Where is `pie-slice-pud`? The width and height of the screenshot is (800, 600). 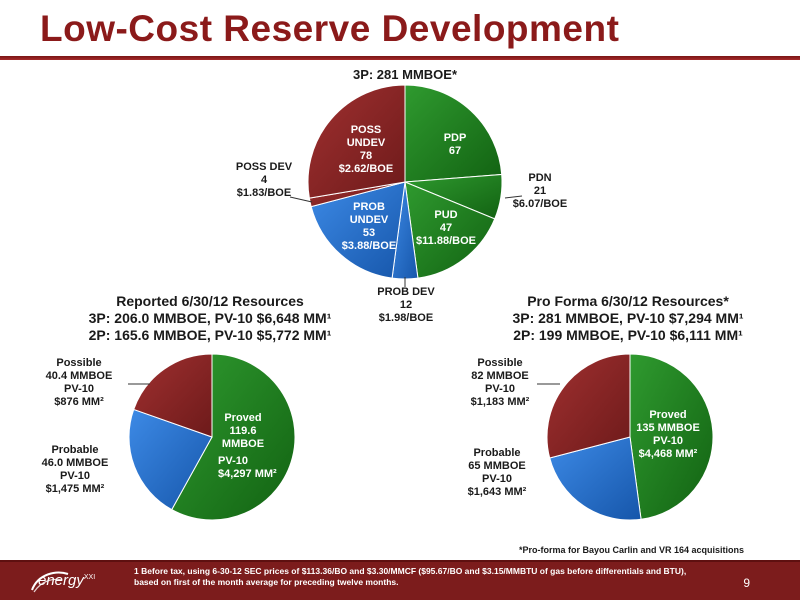 pie-slice-pud is located at coordinates (450, 230).